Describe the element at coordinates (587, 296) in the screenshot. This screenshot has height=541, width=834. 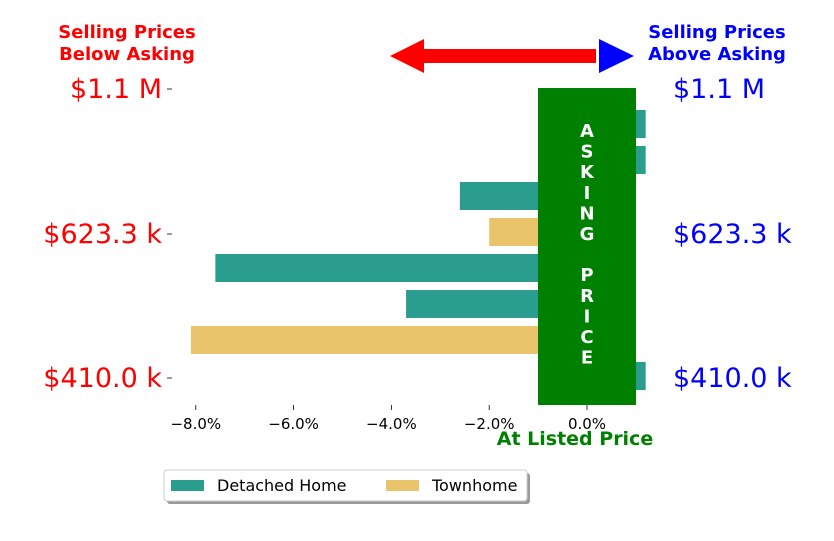
I see `asking-letter: R` at that location.